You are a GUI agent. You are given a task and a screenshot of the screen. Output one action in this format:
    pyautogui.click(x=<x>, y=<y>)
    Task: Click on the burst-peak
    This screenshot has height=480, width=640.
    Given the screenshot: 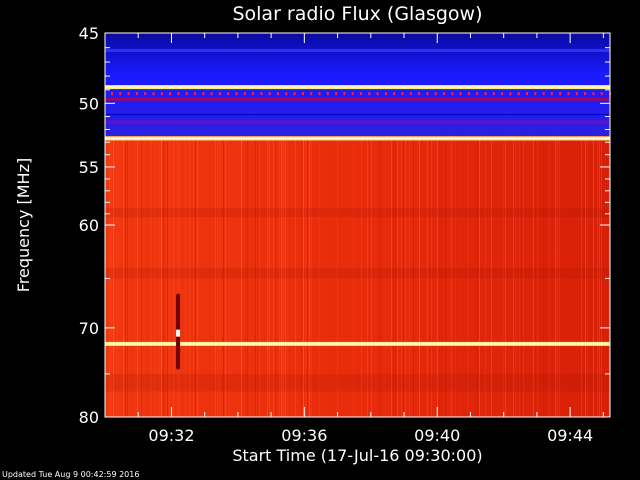 What is the action you would take?
    pyautogui.click(x=178, y=333)
    